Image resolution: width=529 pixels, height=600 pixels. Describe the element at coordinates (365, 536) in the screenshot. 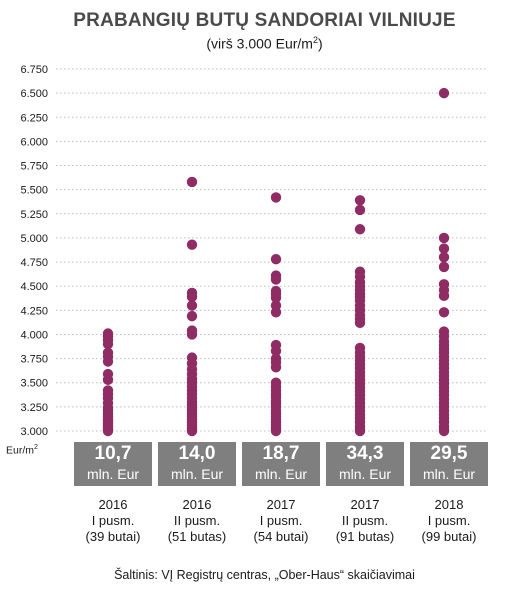

I see `category-count: (91 butas)` at that location.